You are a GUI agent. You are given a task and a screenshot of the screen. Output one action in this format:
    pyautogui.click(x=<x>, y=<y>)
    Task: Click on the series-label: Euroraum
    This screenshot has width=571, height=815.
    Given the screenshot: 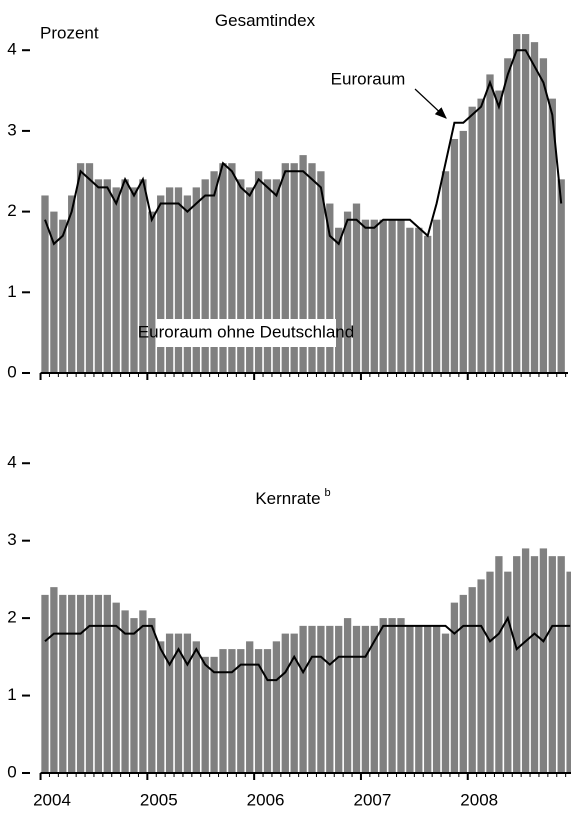 What is the action you would take?
    pyautogui.click(x=368, y=78)
    